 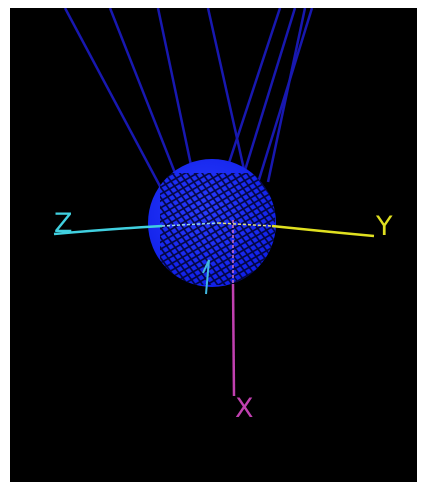 I want to click on z-axis-line-inner, so click(x=190, y=224).